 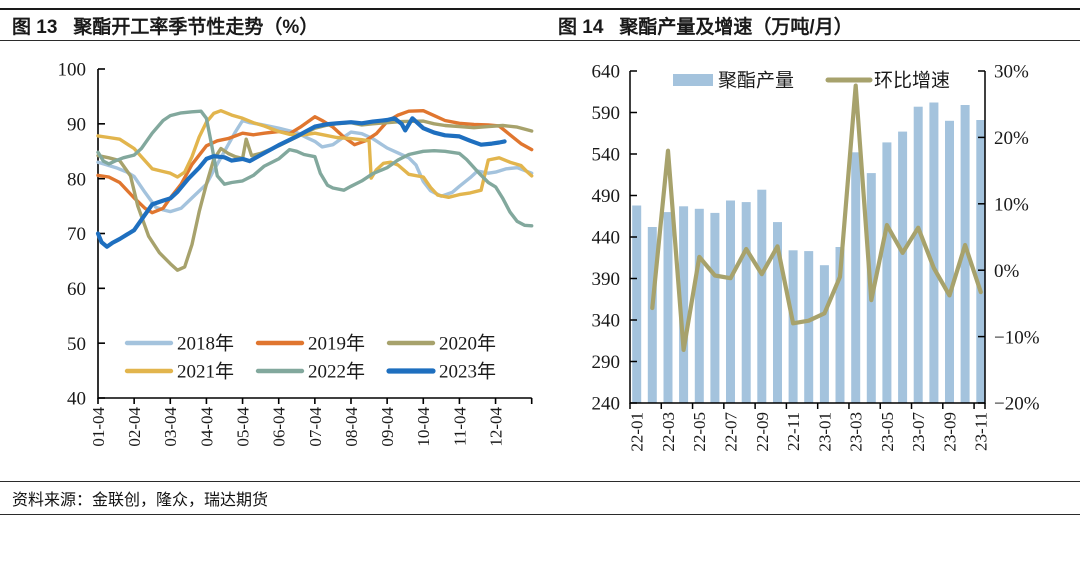 I want to click on fig14-xtick-label: 23-07, so click(x=918, y=432).